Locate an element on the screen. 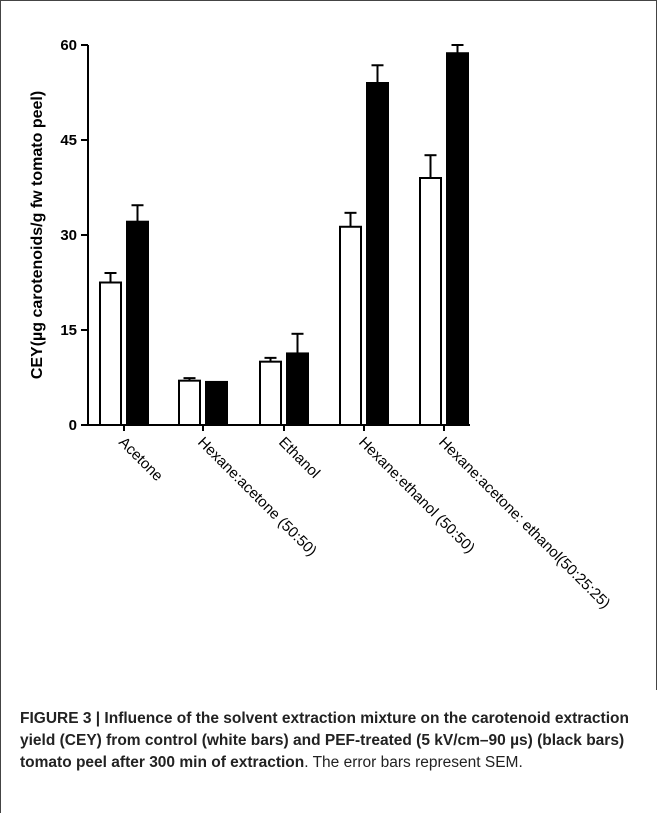  y-tick-label: 45 is located at coordinates (68, 140).